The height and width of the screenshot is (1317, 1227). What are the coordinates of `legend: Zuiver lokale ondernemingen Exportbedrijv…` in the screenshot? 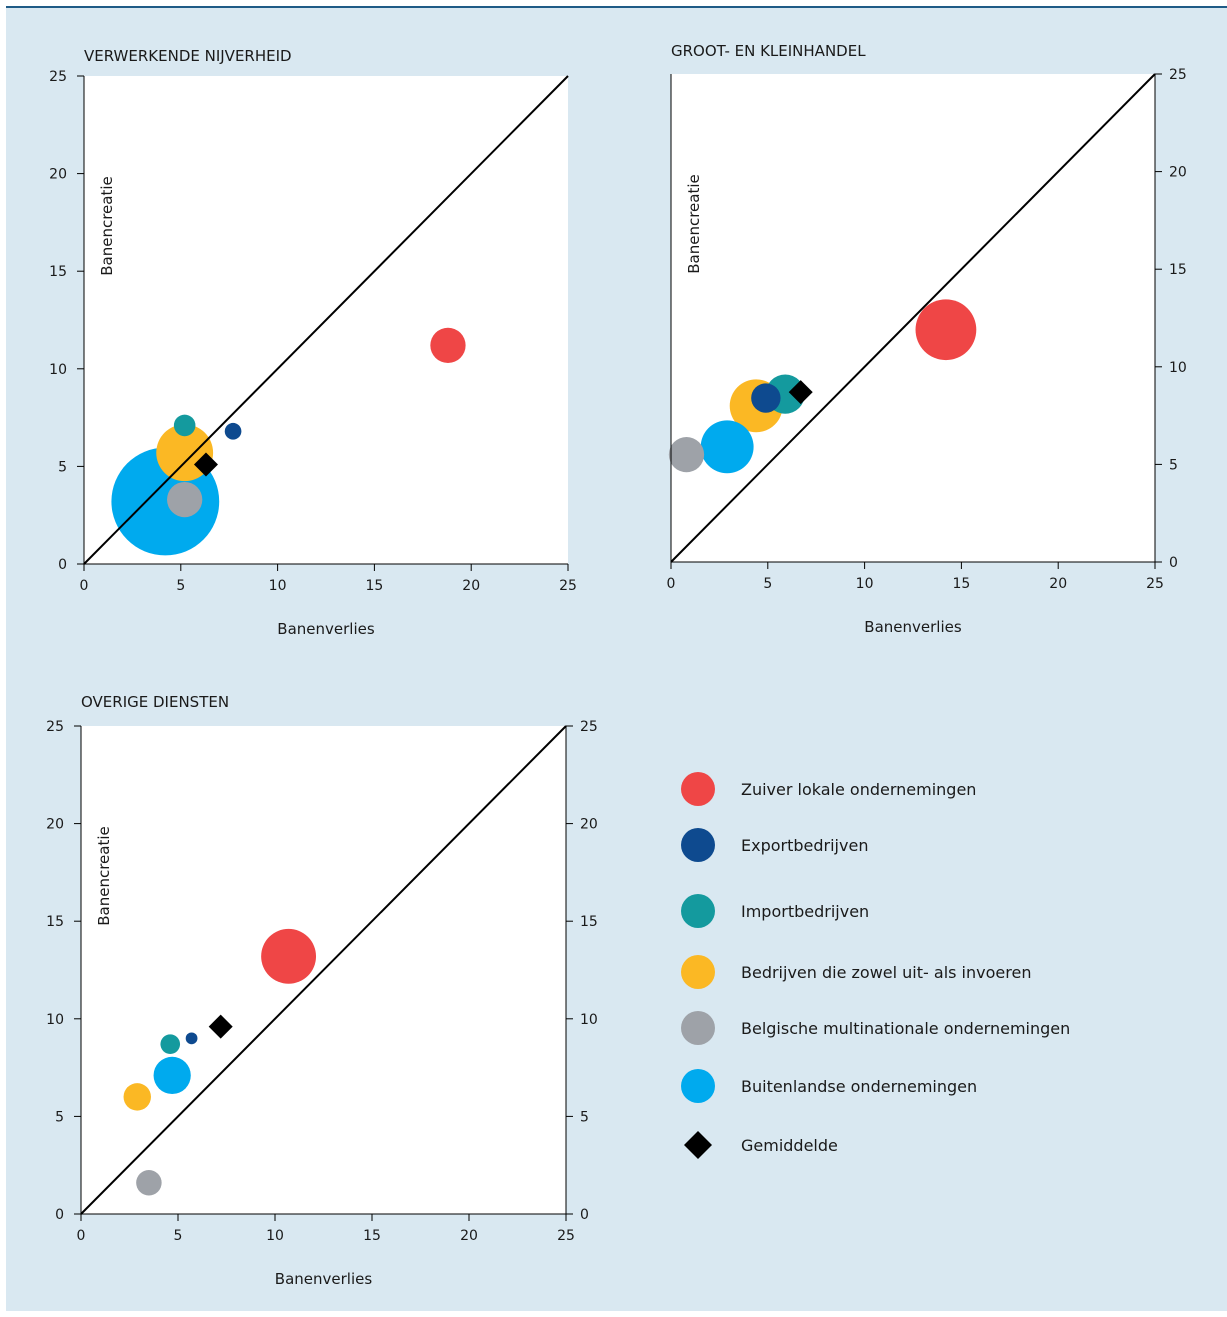 It's located at (875, 965).